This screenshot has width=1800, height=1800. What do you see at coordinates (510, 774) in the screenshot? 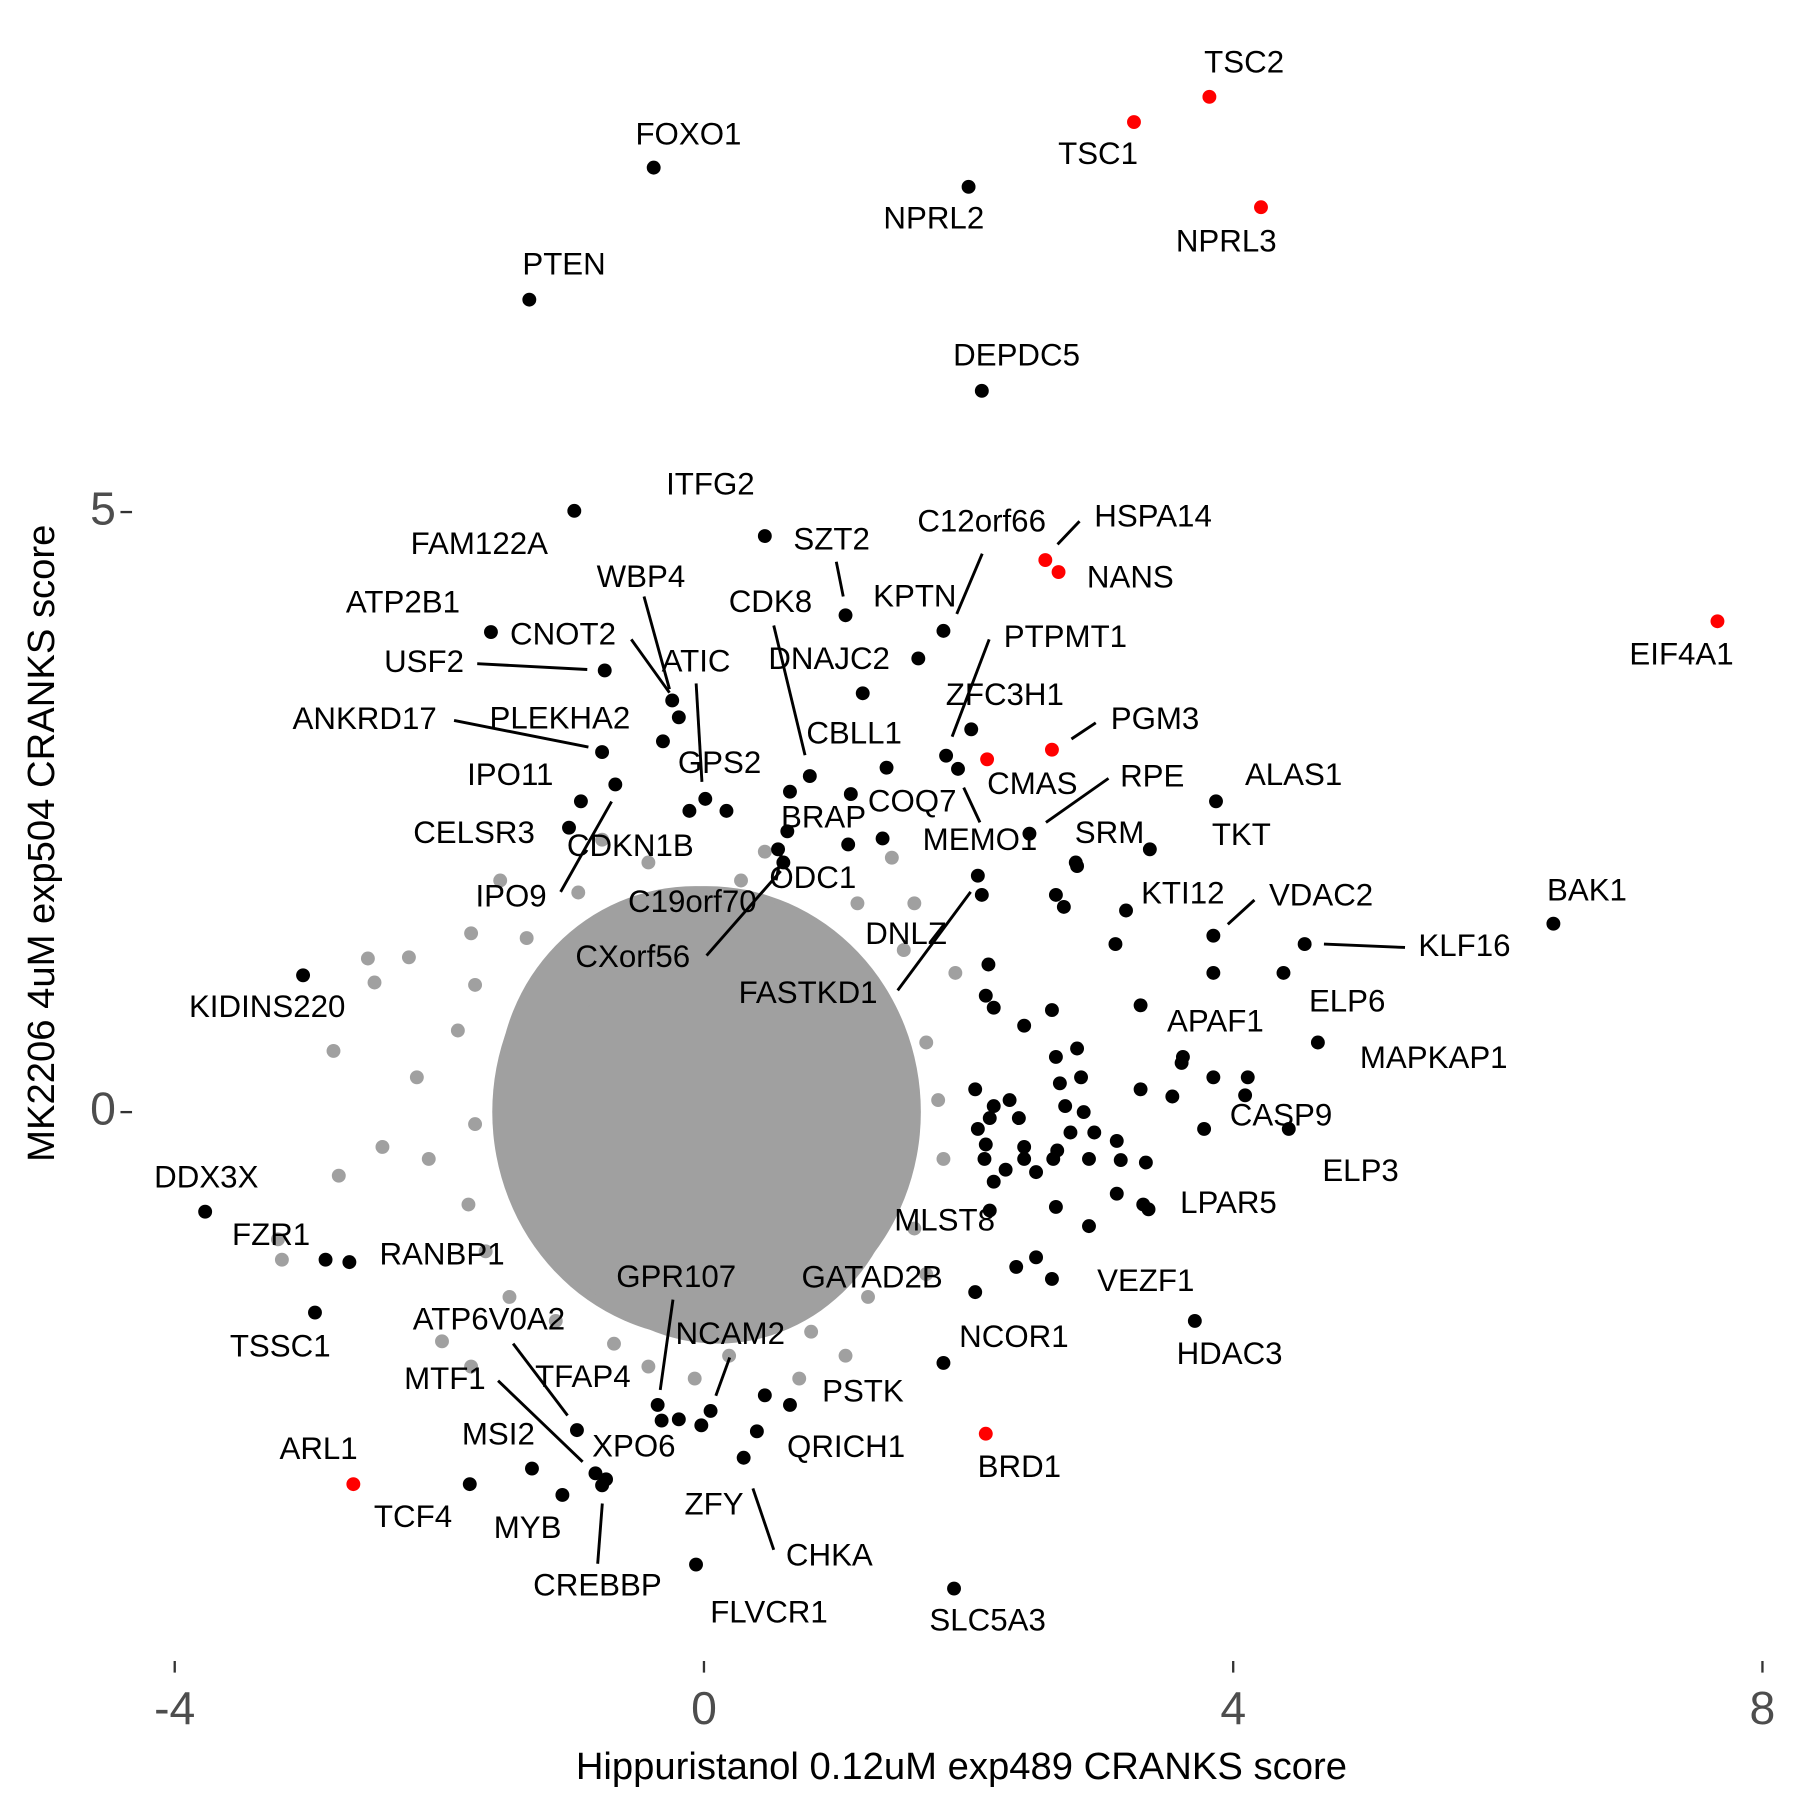
I see `point-label: IPO11` at bounding box center [510, 774].